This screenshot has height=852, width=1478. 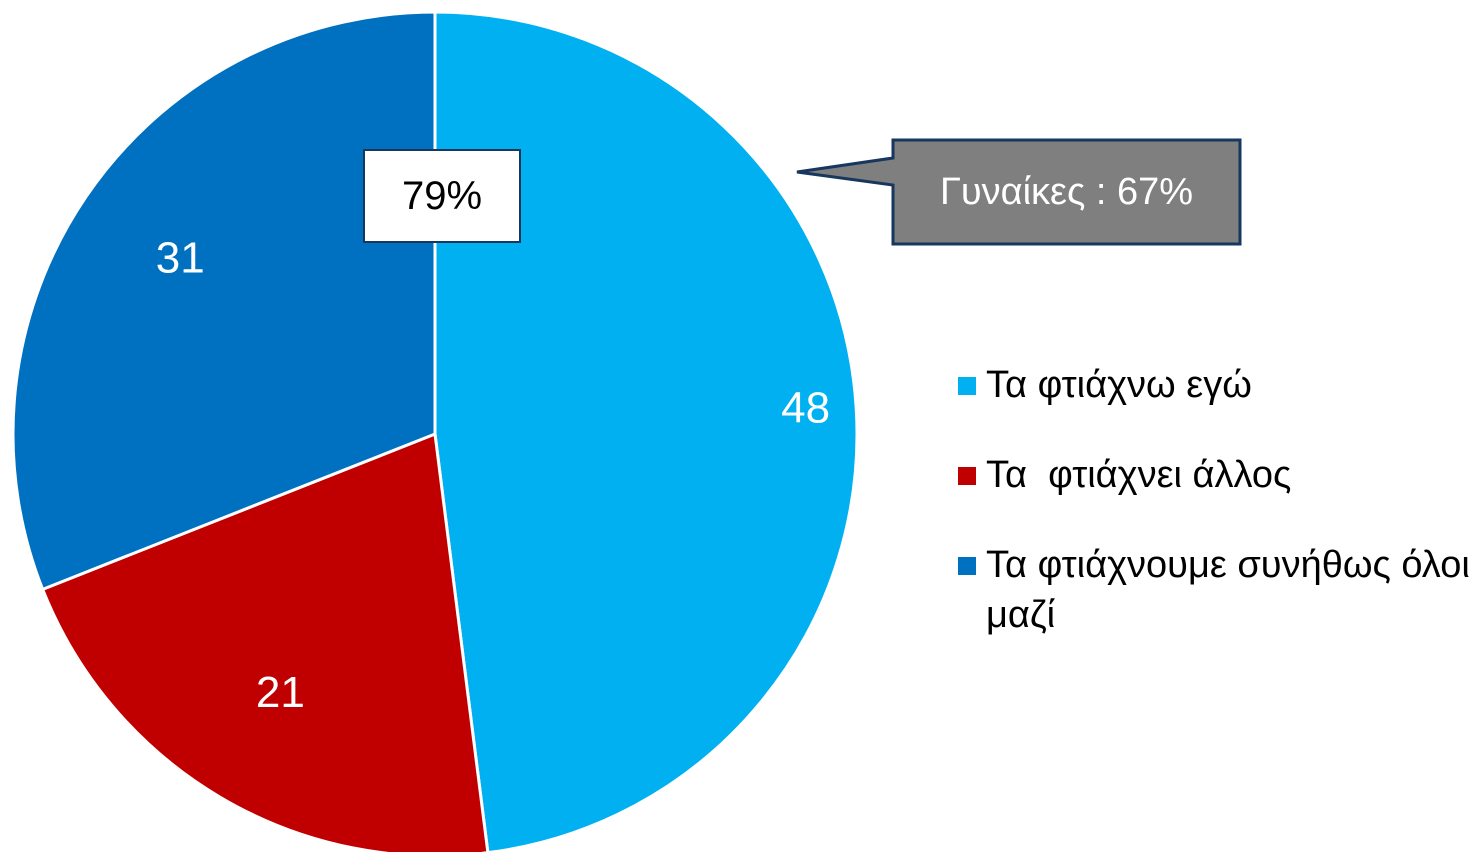 I want to click on legend-label-0: Τα φτιάχνω εγώ, so click(x=1119, y=385).